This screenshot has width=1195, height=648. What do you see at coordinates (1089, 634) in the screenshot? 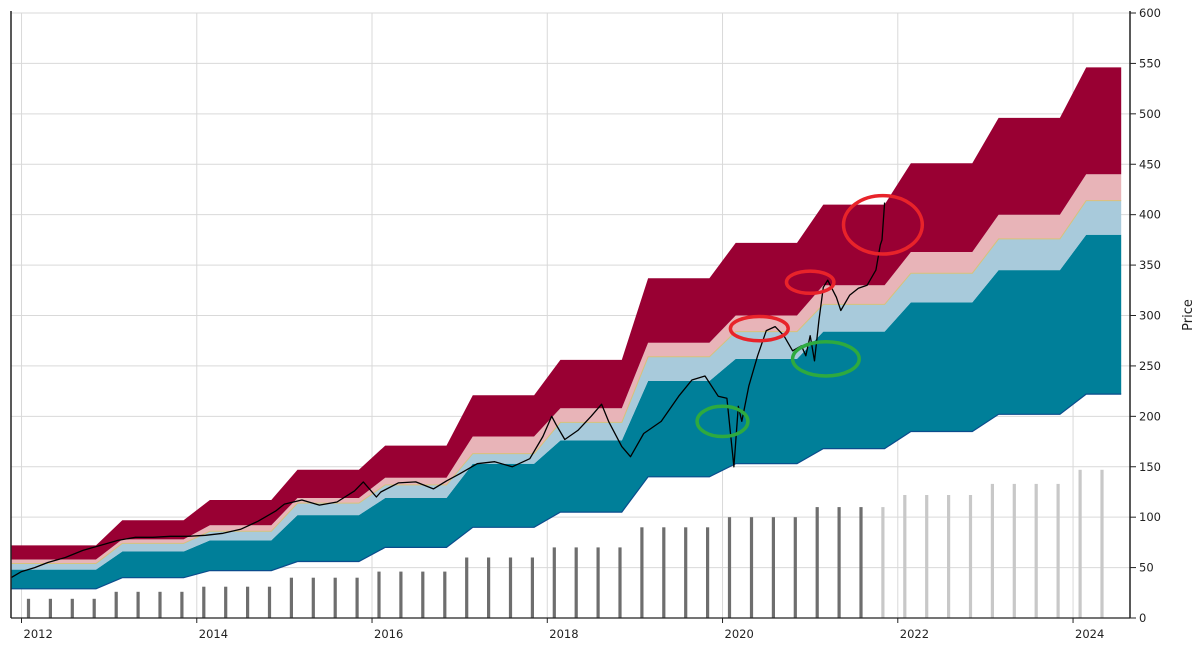
I see `x-tick-label: 2024` at bounding box center [1089, 634].